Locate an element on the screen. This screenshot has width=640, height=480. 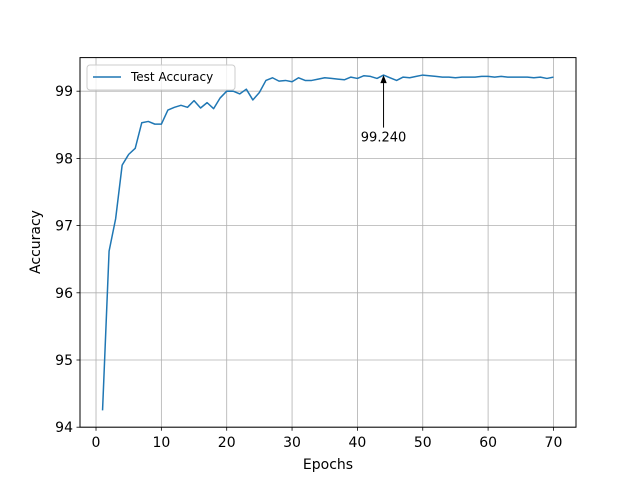
y-axis-label: Accuracy is located at coordinates (36, 242).